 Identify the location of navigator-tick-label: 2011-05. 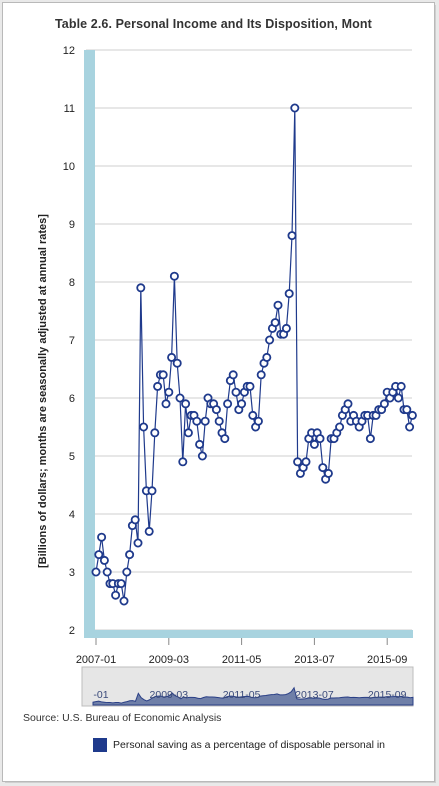
(242, 695).